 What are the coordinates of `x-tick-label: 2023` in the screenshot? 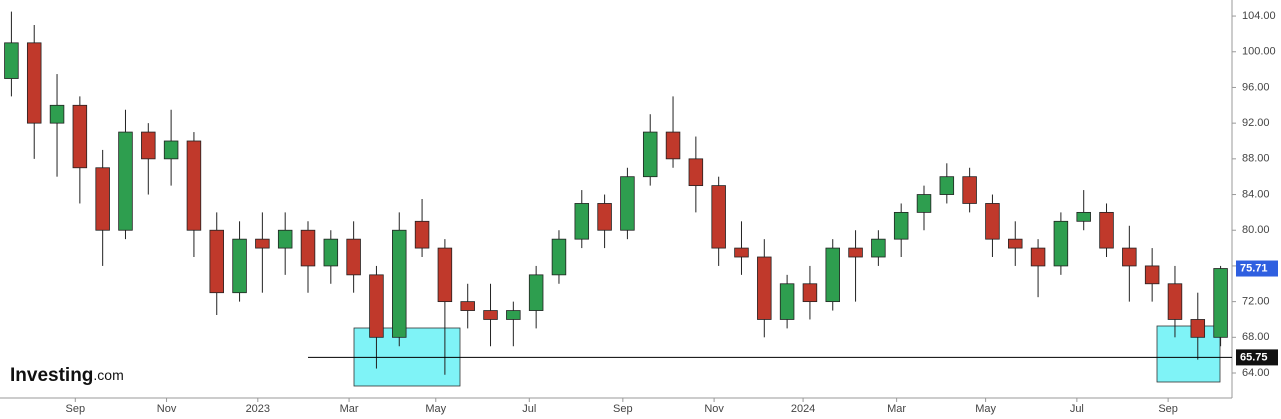 It's located at (258, 409).